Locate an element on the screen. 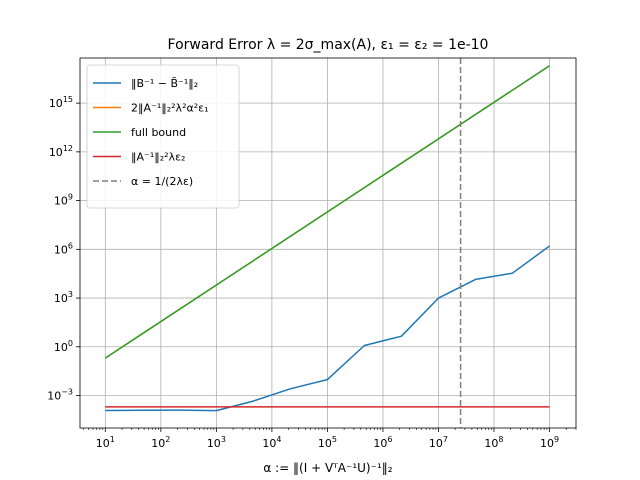  x-tick-label: 10⁶ is located at coordinates (382, 442).